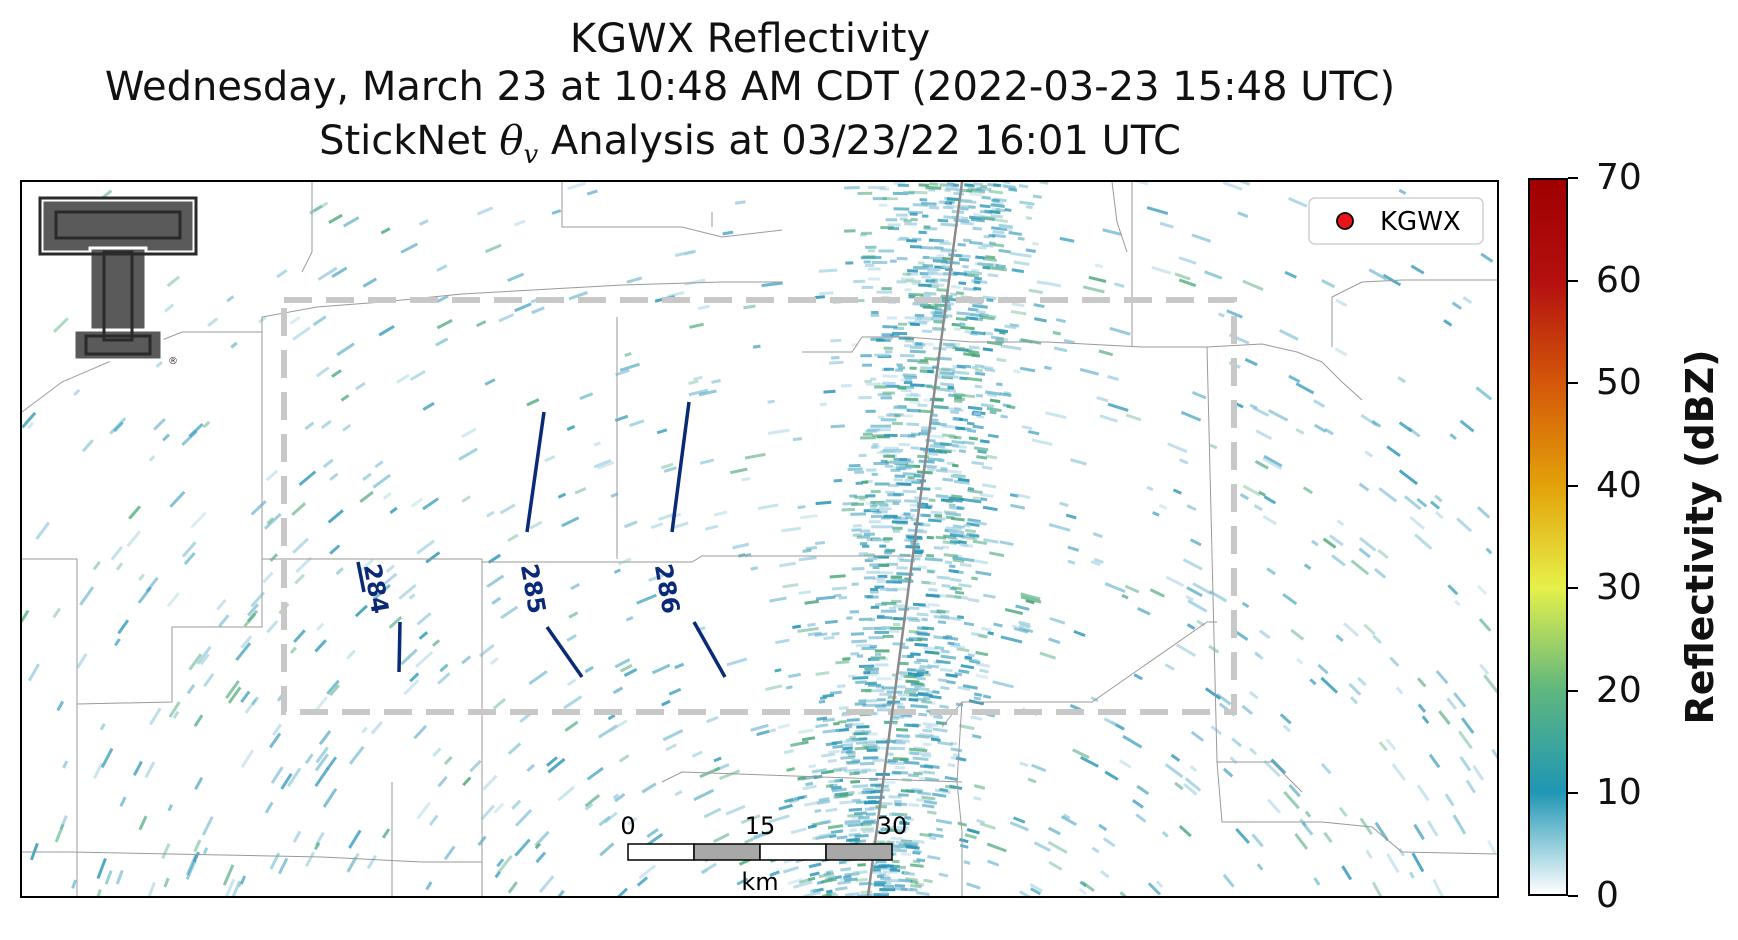 The height and width of the screenshot is (940, 1738). I want to click on colorbar-tick-mark, so click(1573, 178).